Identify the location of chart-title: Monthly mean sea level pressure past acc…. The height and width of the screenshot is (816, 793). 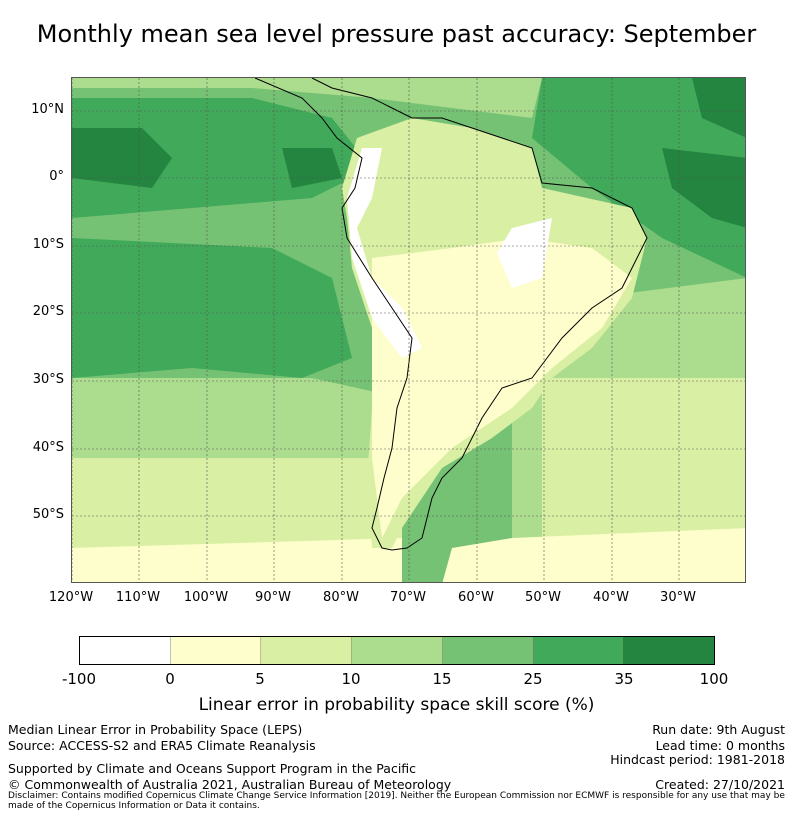
(396, 34).